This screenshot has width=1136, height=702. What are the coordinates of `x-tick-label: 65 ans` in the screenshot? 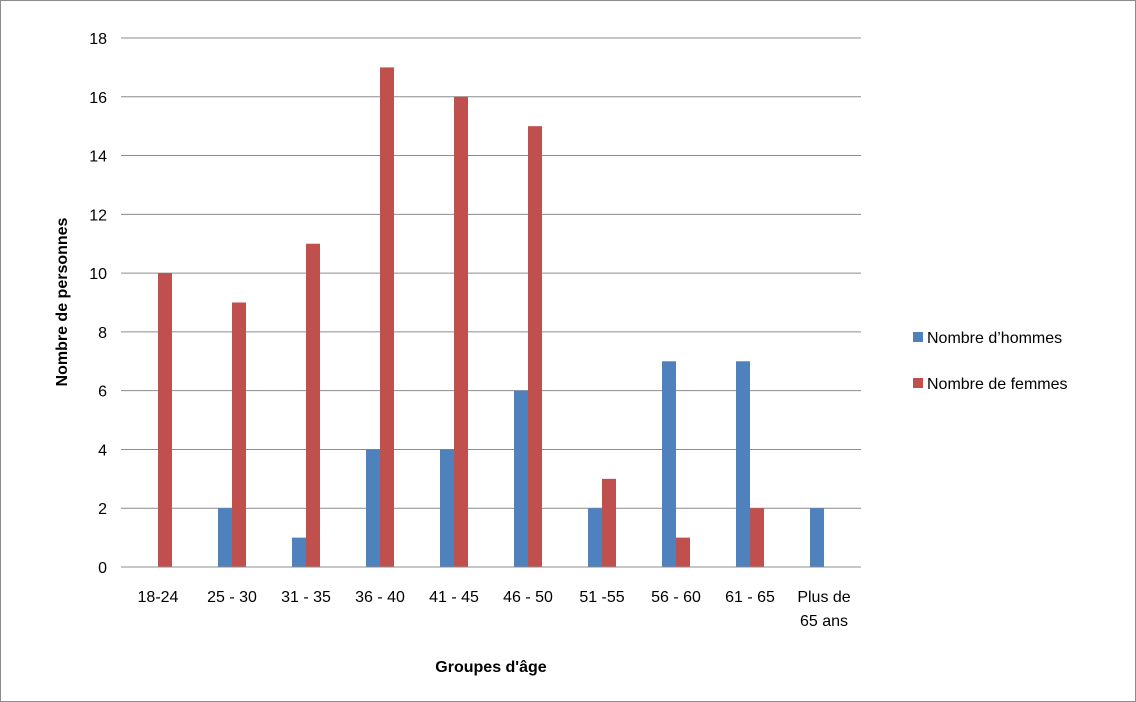 It's located at (824, 621).